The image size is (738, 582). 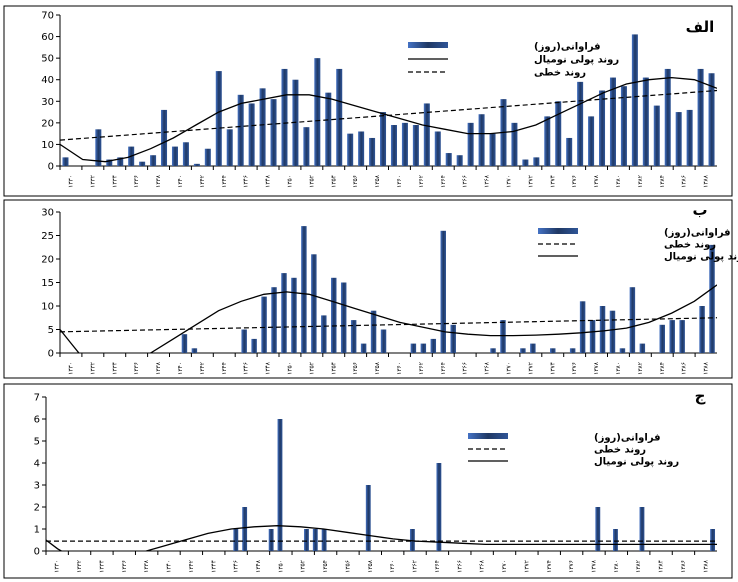 What do you see at coordinates (388, 325) in the screenshot?
I see `linear-trend-line` at bounding box center [388, 325].